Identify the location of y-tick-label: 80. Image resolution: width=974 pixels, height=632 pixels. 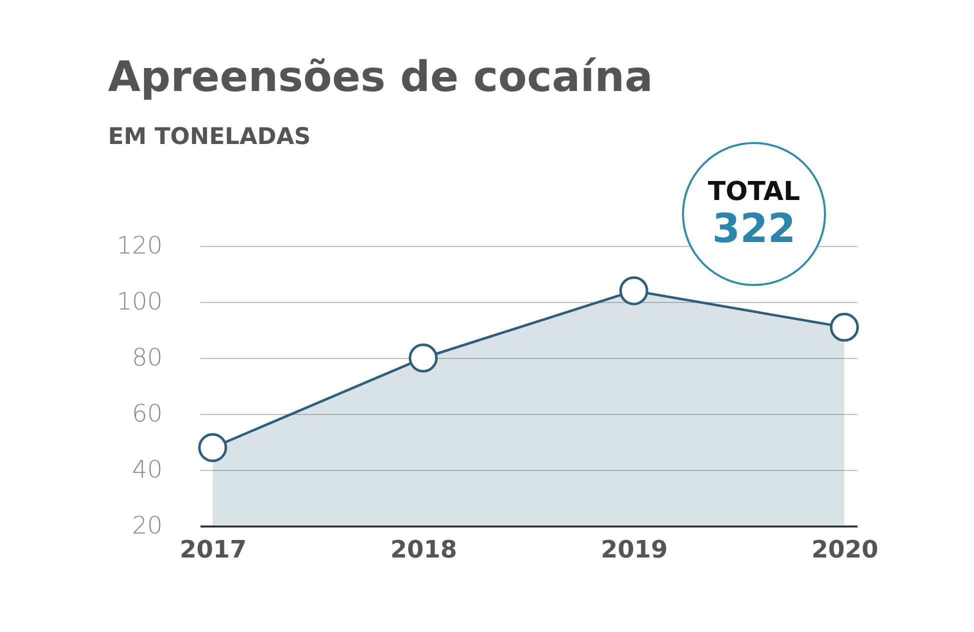
(147, 358).